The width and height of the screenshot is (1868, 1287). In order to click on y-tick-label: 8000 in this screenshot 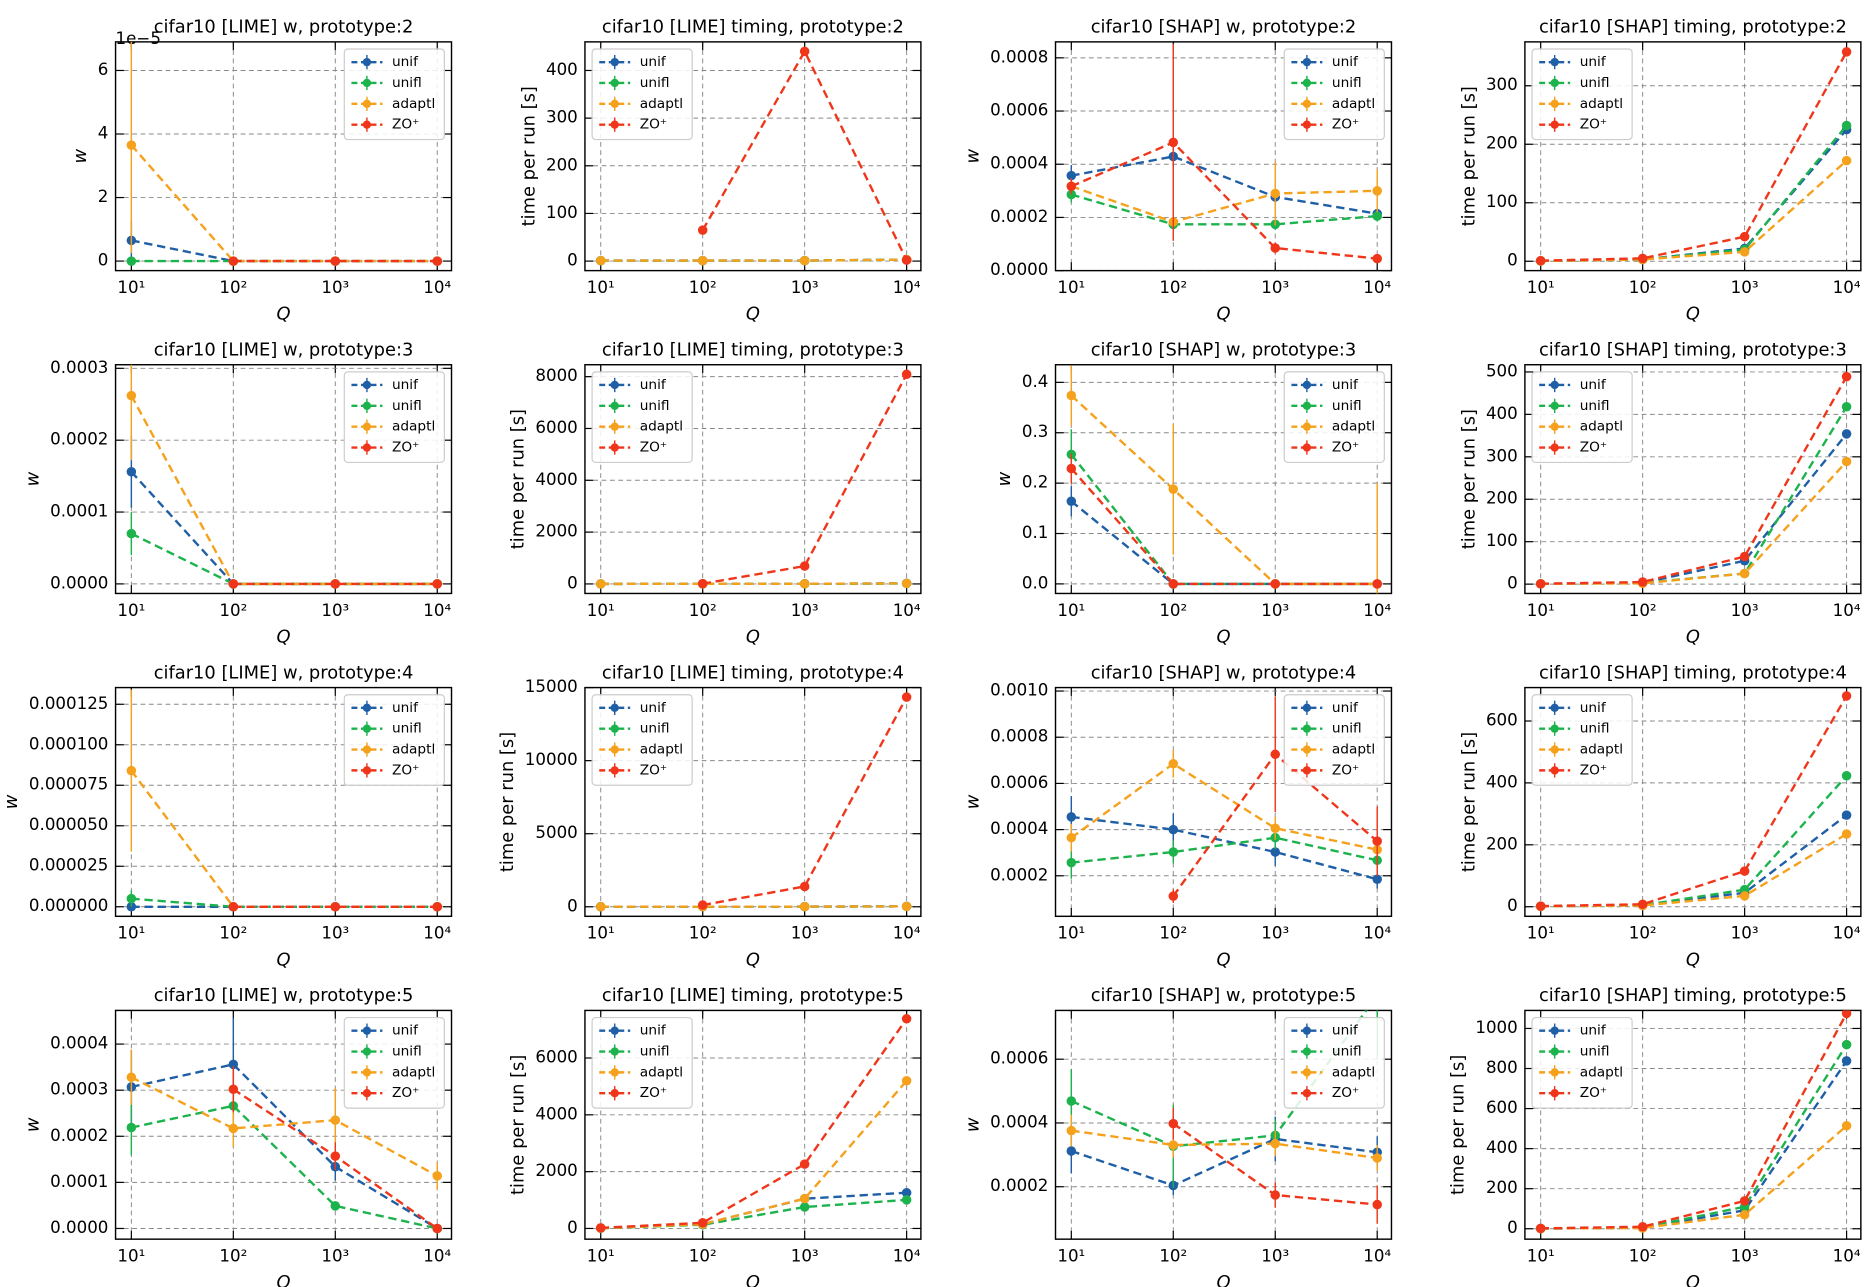, I will do `click(556, 375)`.